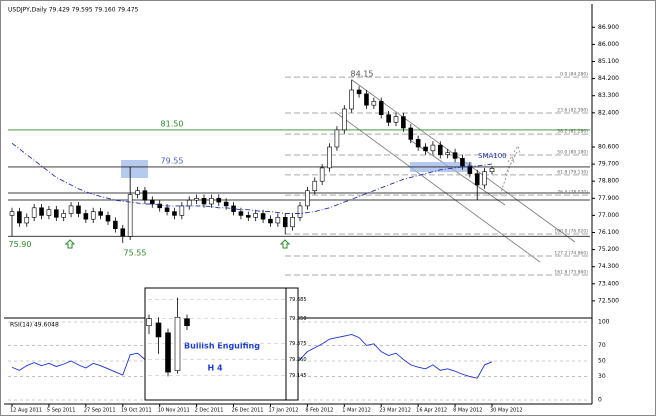 The width and height of the screenshot is (656, 416). What do you see at coordinates (437, 187) in the screenshot?
I see `channel-line` at bounding box center [437, 187].